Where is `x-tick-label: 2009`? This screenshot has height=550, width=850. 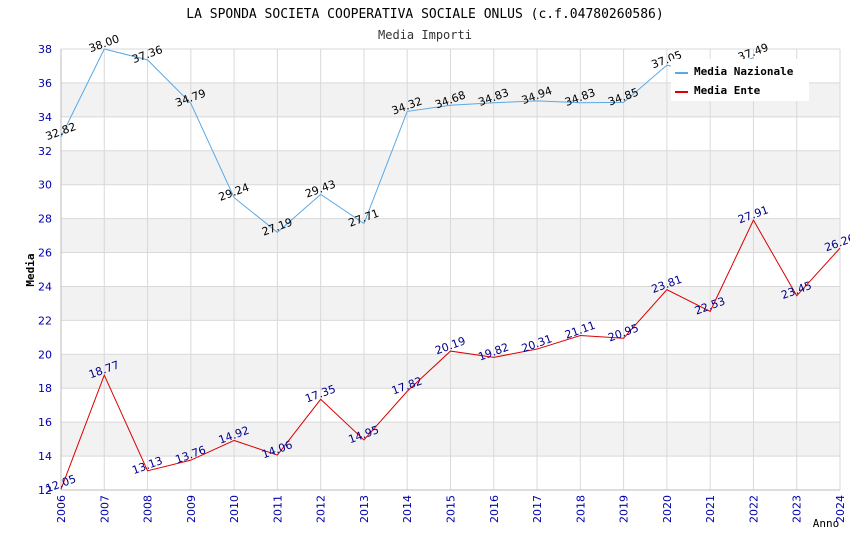 x-tick-label: 2009 is located at coordinates (191, 509).